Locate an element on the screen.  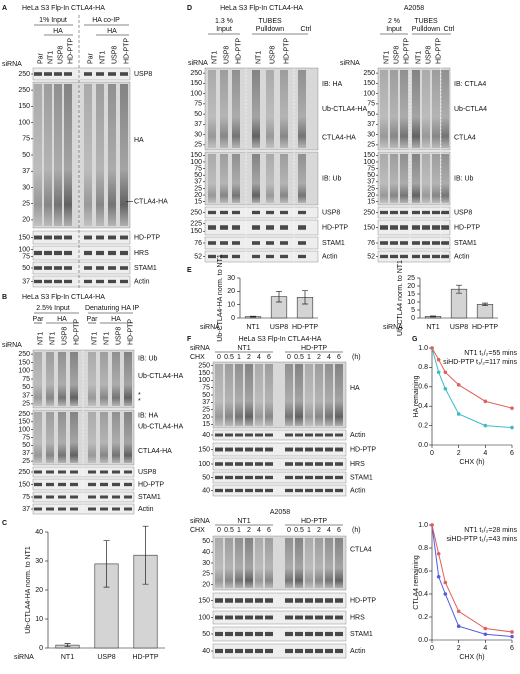
x-tick-label: 0 is located at coordinates (432, 648).